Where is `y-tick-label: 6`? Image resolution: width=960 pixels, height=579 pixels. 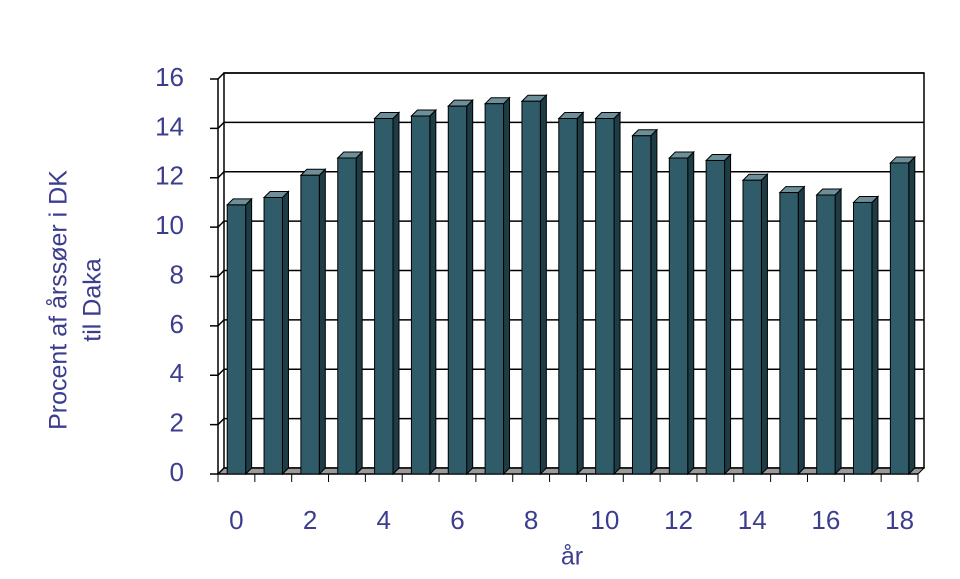 y-tick-label: 6 is located at coordinates (177, 324).